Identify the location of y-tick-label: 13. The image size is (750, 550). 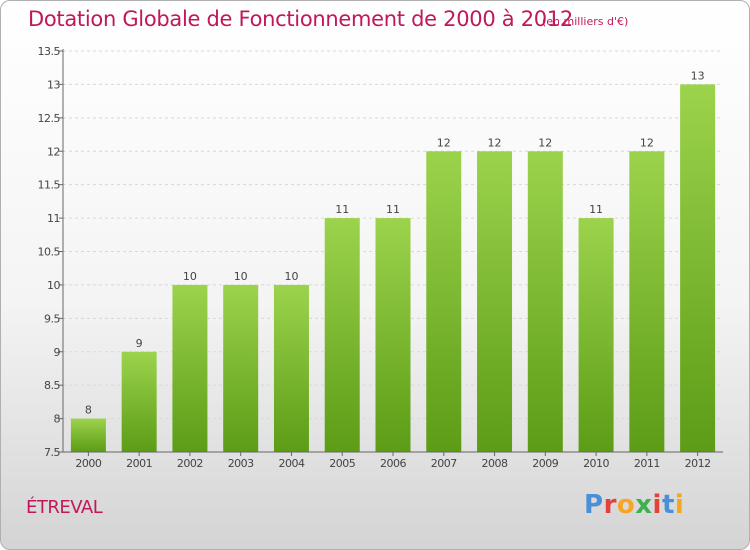
(53, 84).